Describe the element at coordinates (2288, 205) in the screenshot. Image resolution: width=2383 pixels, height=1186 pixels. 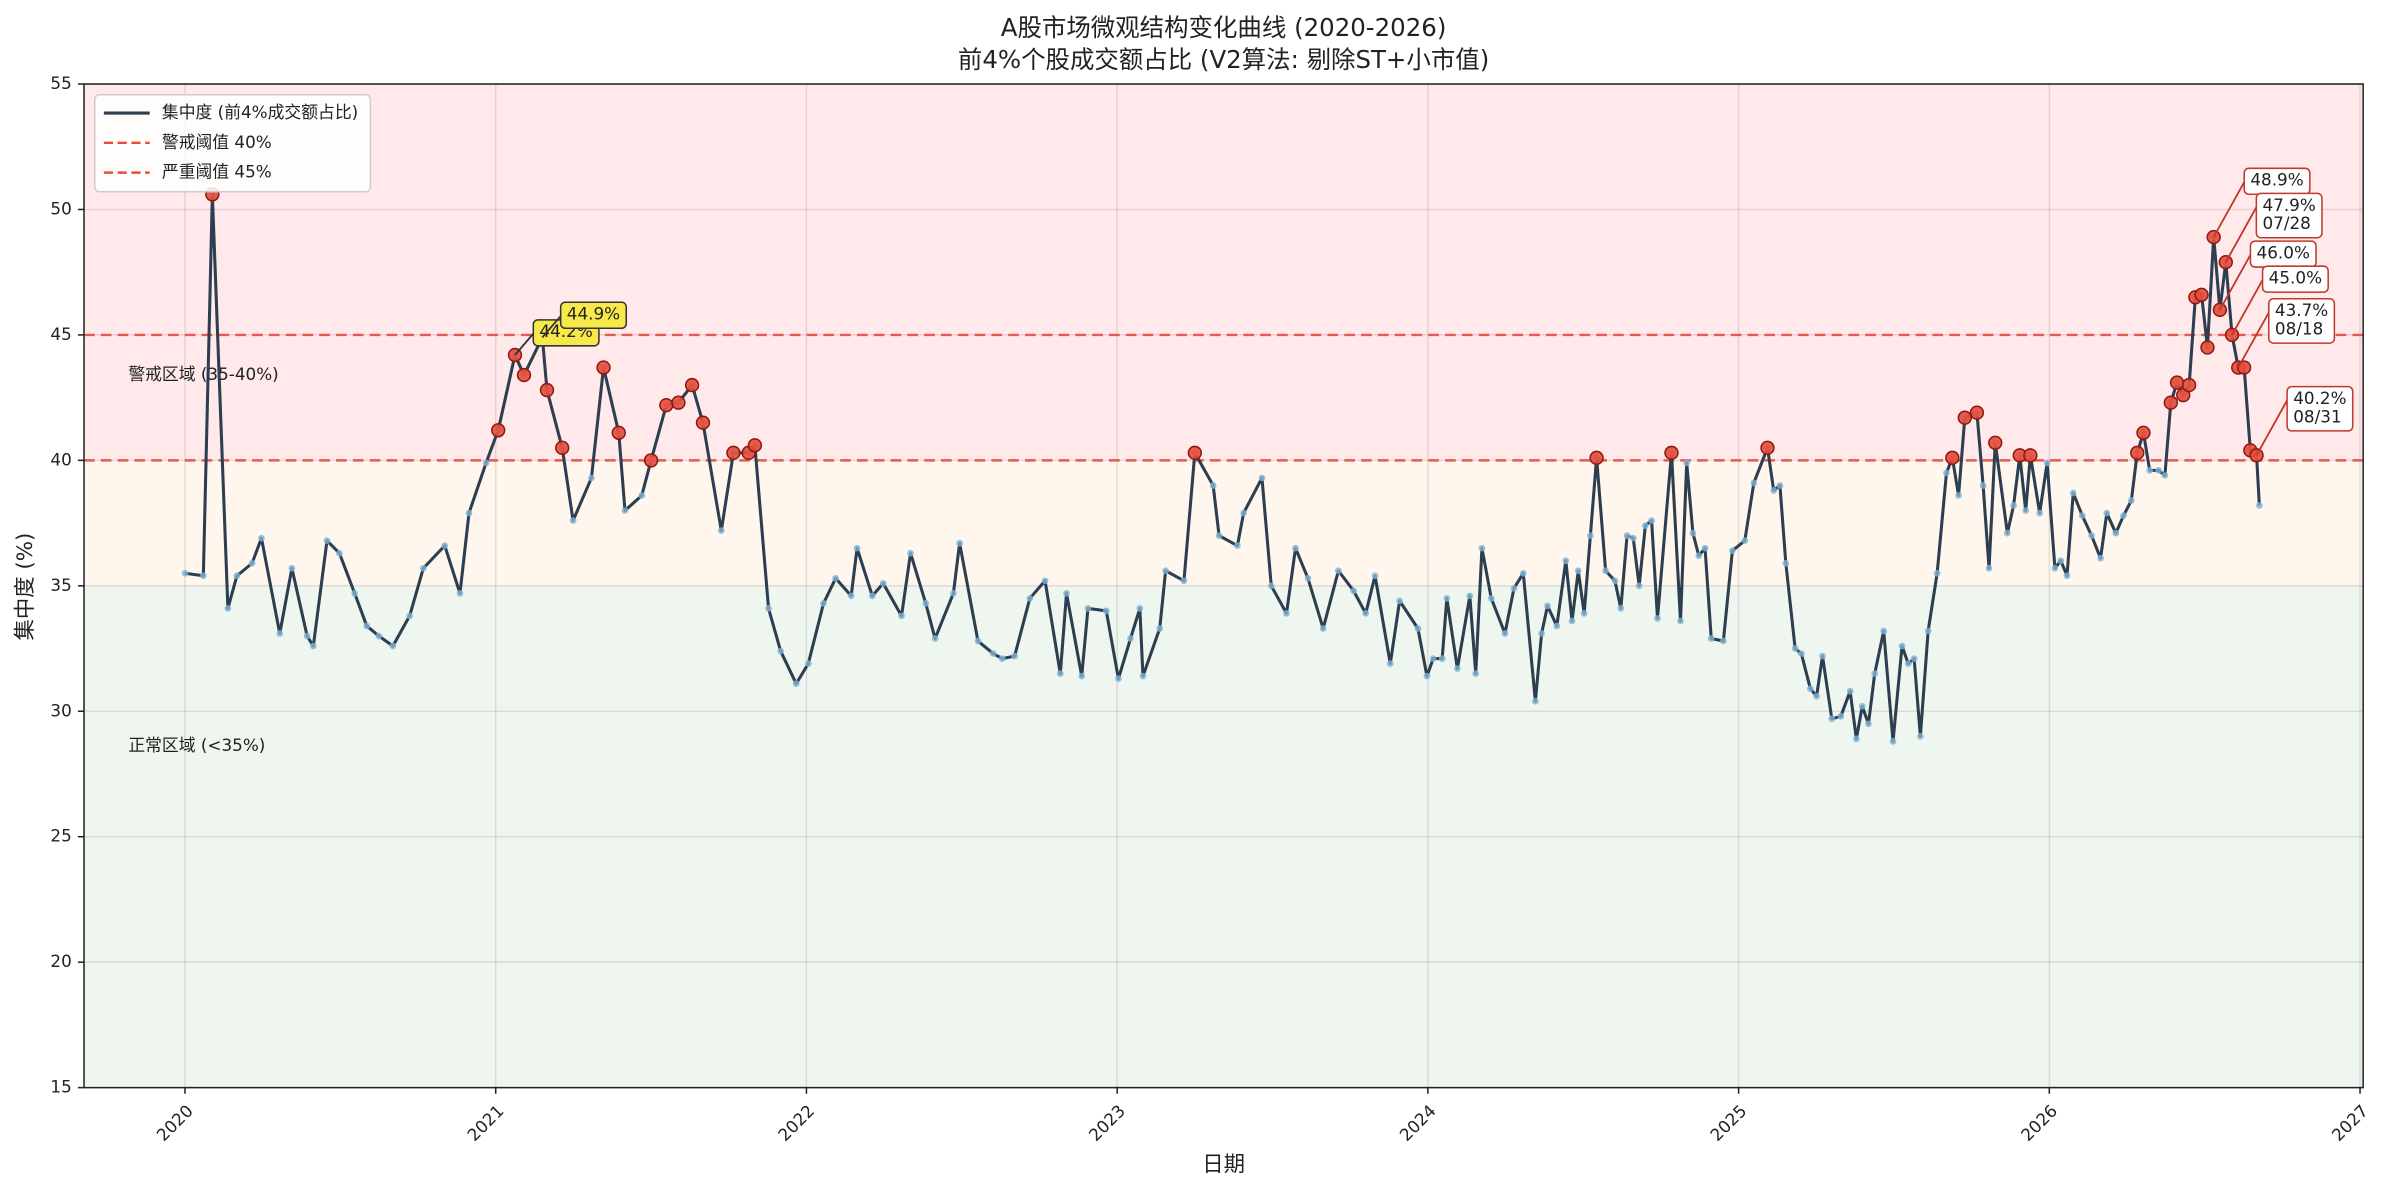
I see `annotation-text: 47.9%` at that location.